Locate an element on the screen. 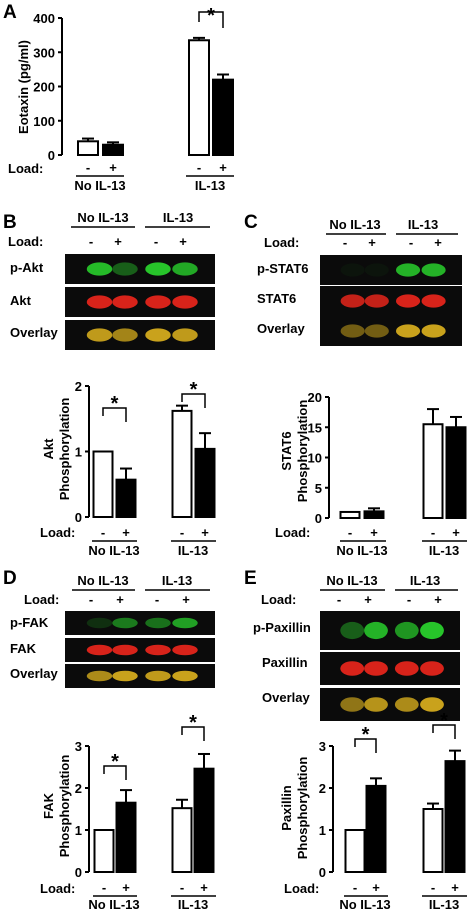 This screenshot has height=911, width=474. panel-d-chart: 0 1 2 3 * * is located at coordinates (145, 796).